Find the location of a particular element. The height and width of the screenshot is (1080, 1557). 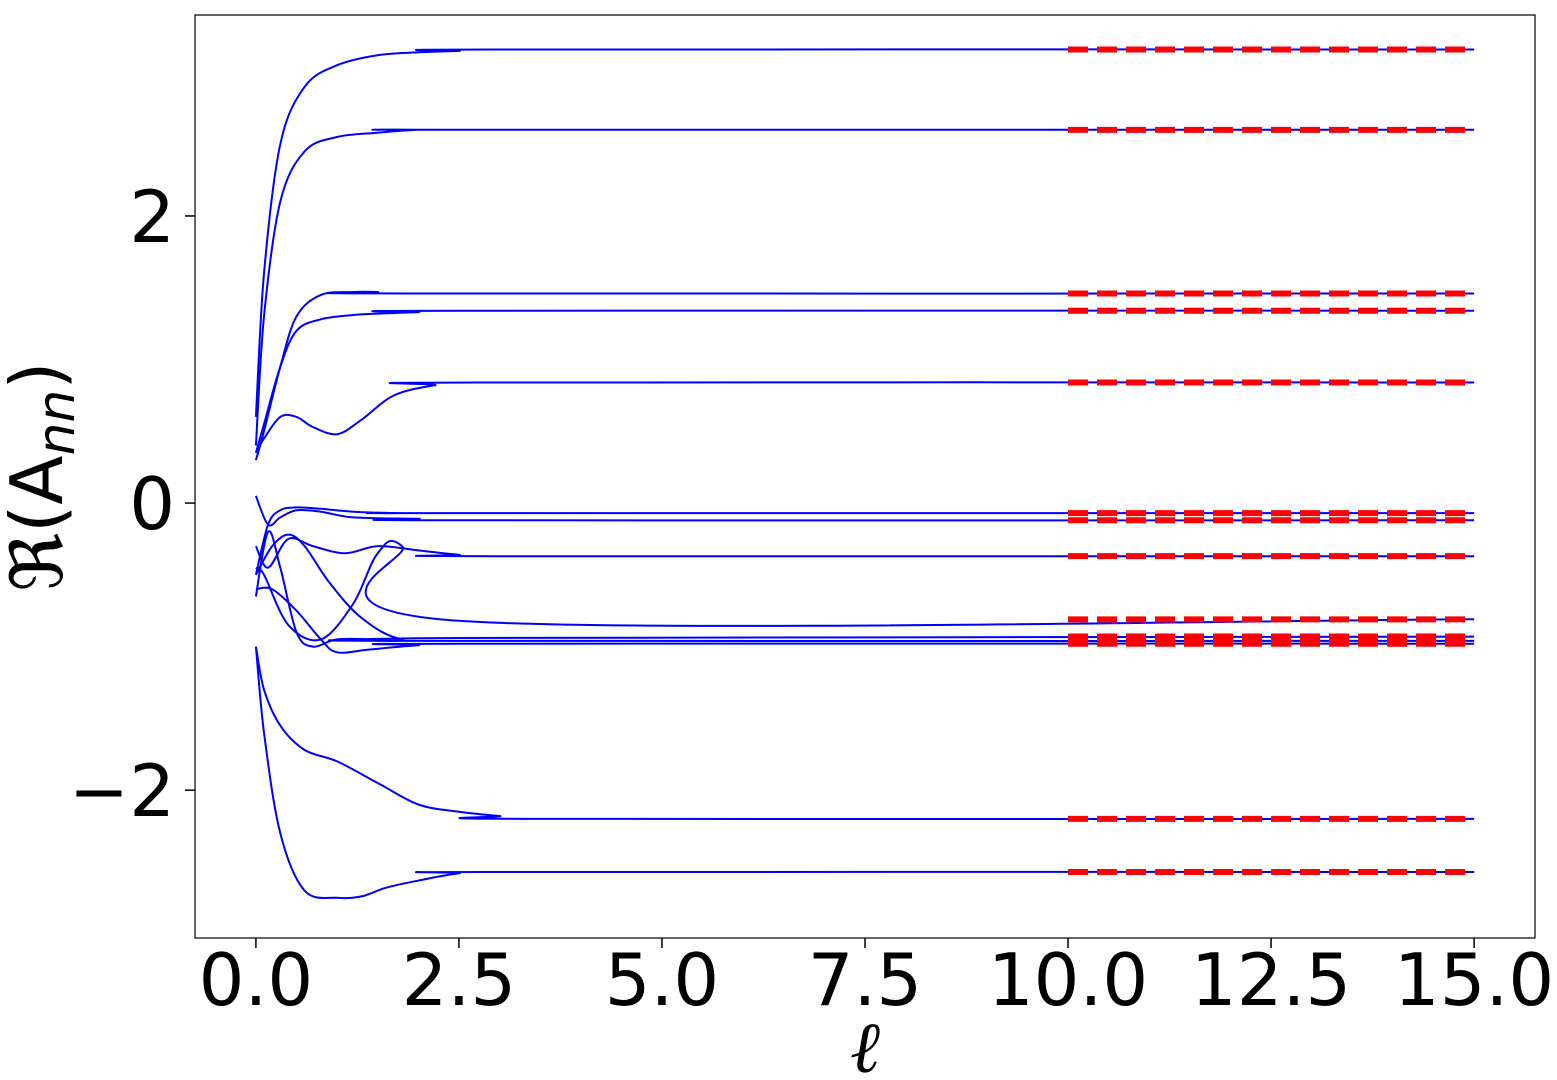

x-tick-label: 5.0 is located at coordinates (662, 980).